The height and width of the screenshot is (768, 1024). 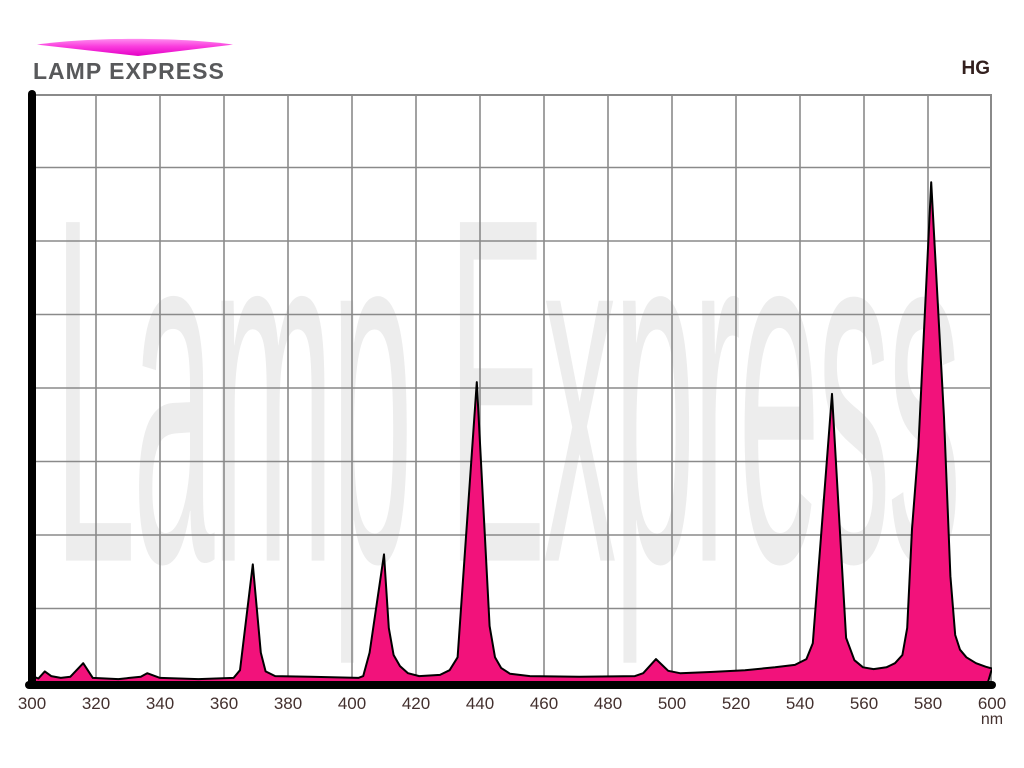 I want to click on x-tick-label-600: 600, so click(x=992, y=703).